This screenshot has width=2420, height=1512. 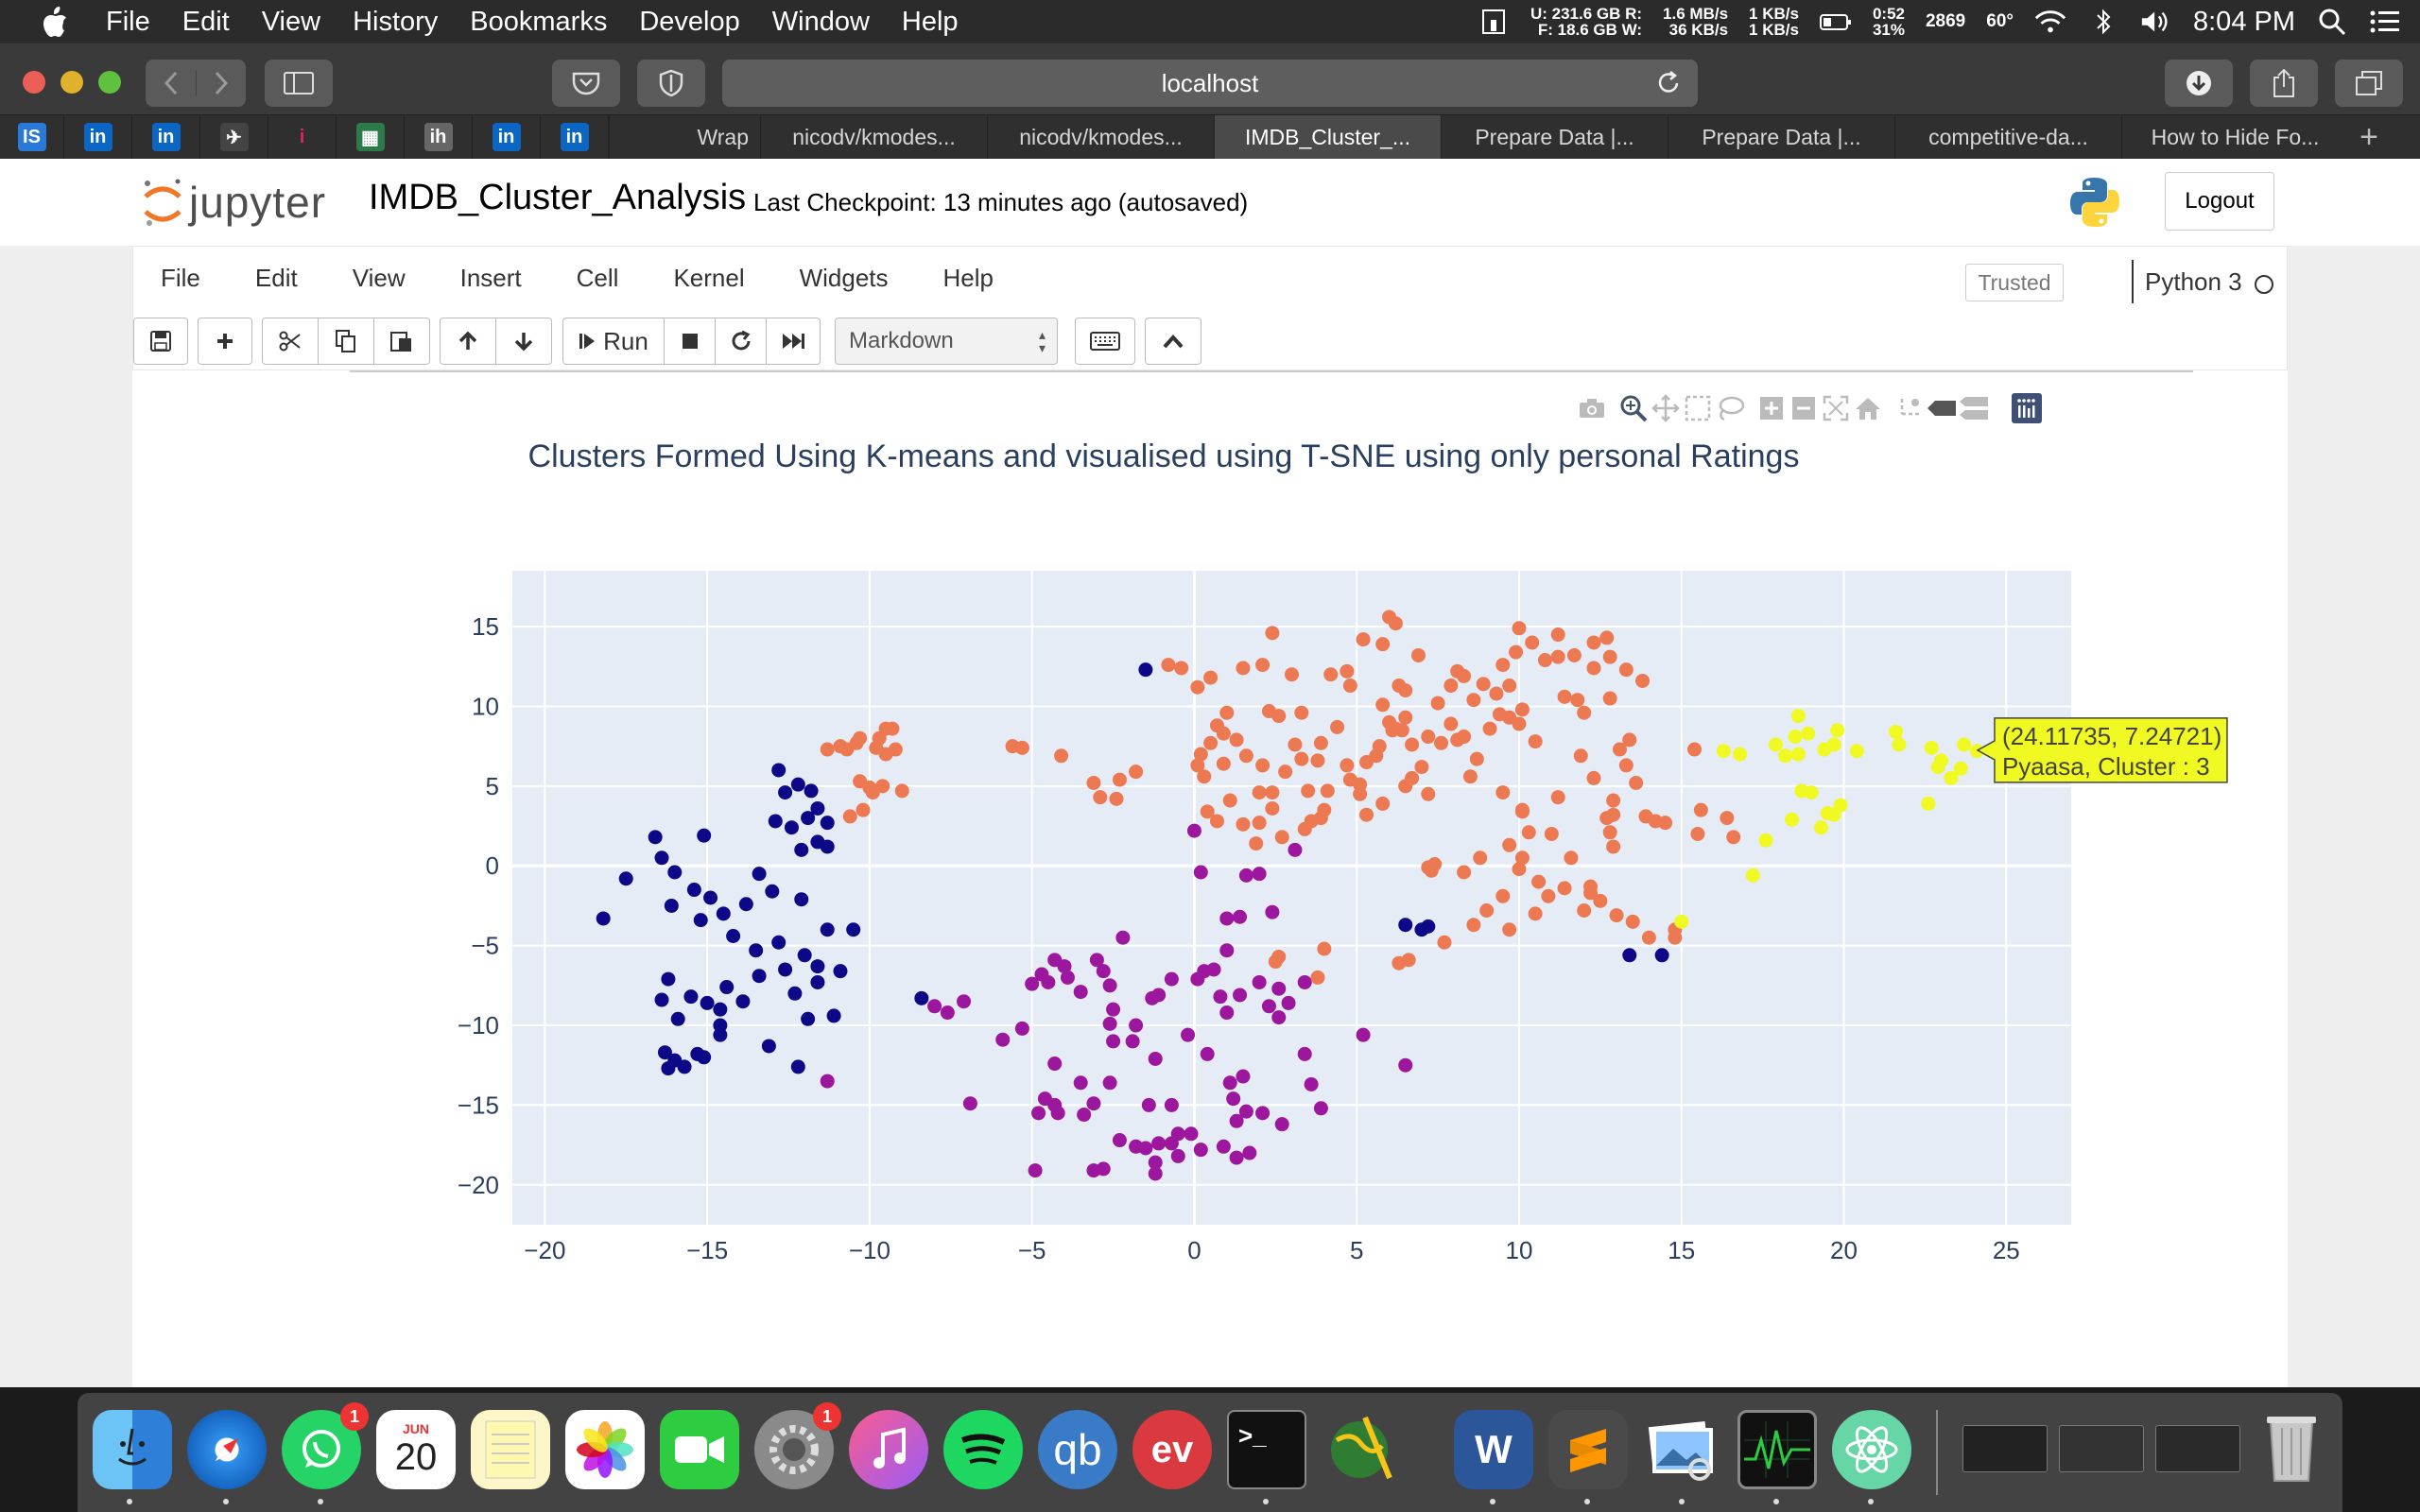 I want to click on trusted-indicator: Trusted, so click(x=2014, y=282).